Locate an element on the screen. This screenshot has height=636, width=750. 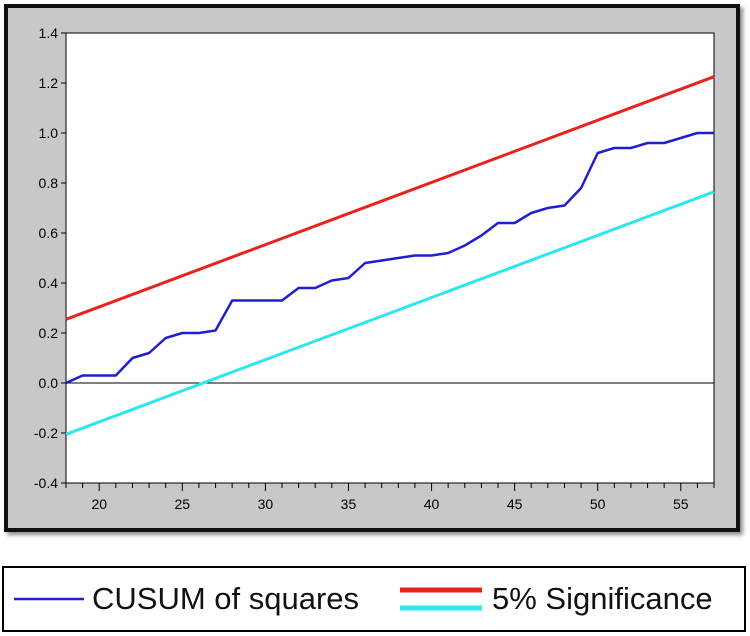
x-tick-label: 25 is located at coordinates (183, 504).